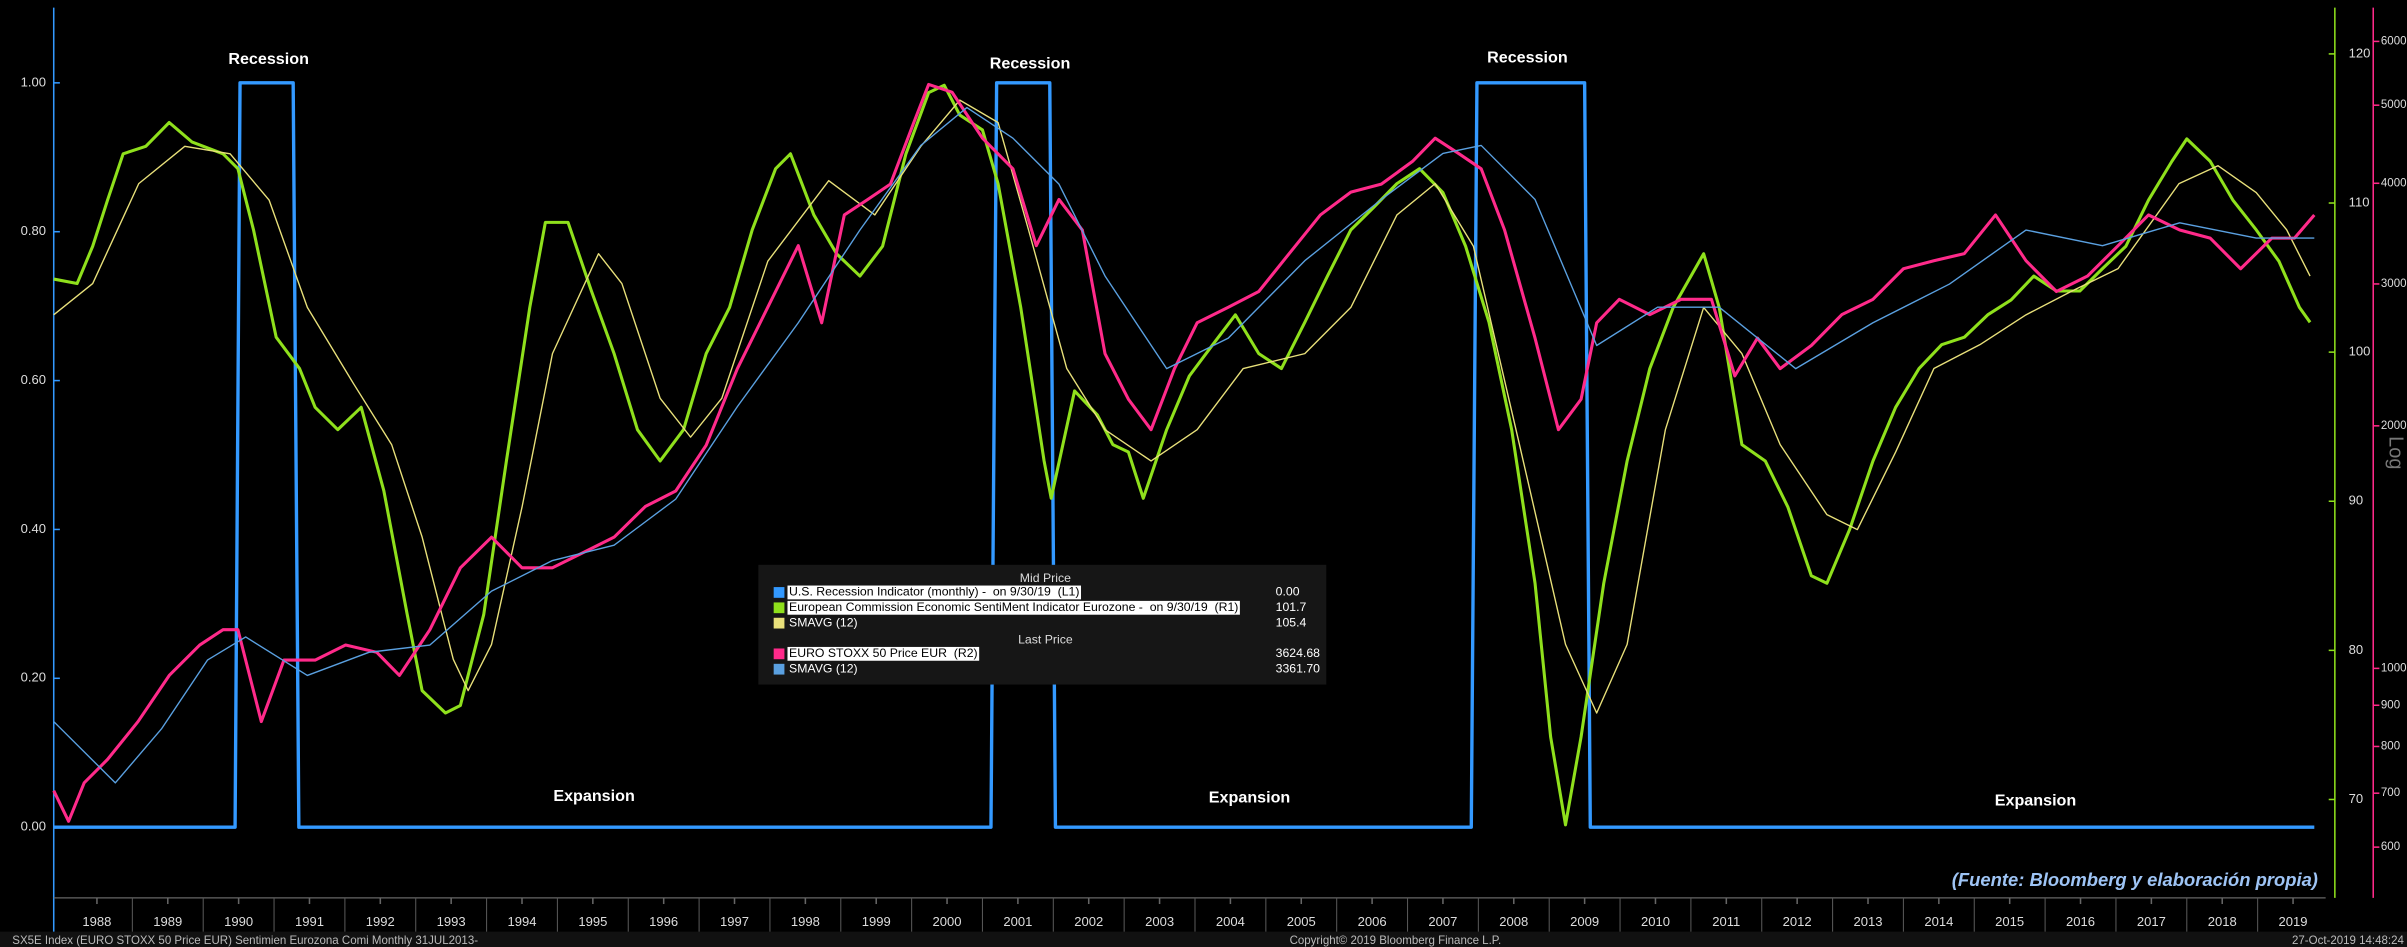 This screenshot has height=947, width=2407. I want to click on x-tick-label: 1990, so click(238, 921).